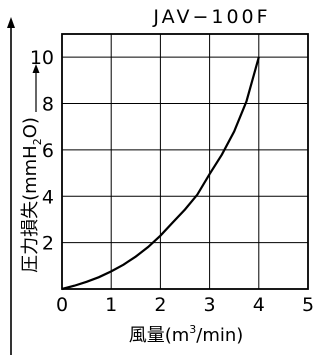 The height and width of the screenshot is (358, 327). What do you see at coordinates (48, 197) in the screenshot?
I see `y-tick-label: 4` at bounding box center [48, 197].